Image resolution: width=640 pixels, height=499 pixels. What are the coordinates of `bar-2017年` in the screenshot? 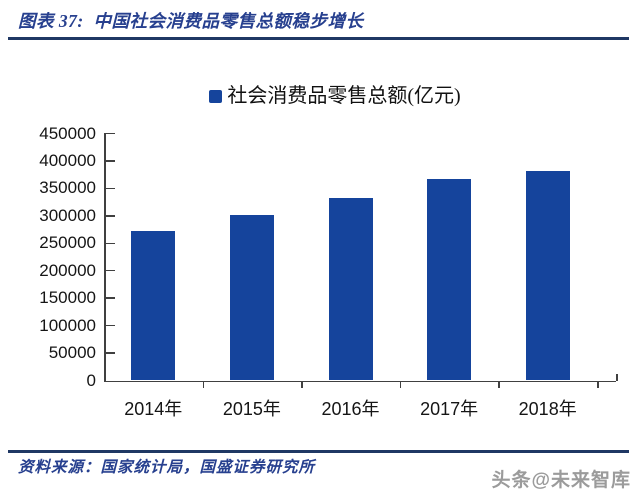 It's located at (449, 280).